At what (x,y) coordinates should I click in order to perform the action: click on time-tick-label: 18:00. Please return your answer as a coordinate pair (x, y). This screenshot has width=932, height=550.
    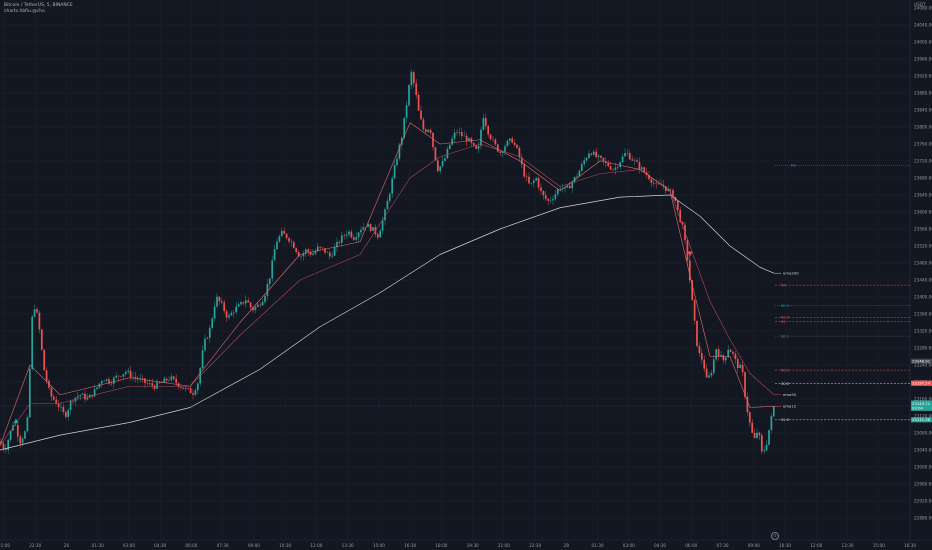
    Looking at the image, I should click on (441, 545).